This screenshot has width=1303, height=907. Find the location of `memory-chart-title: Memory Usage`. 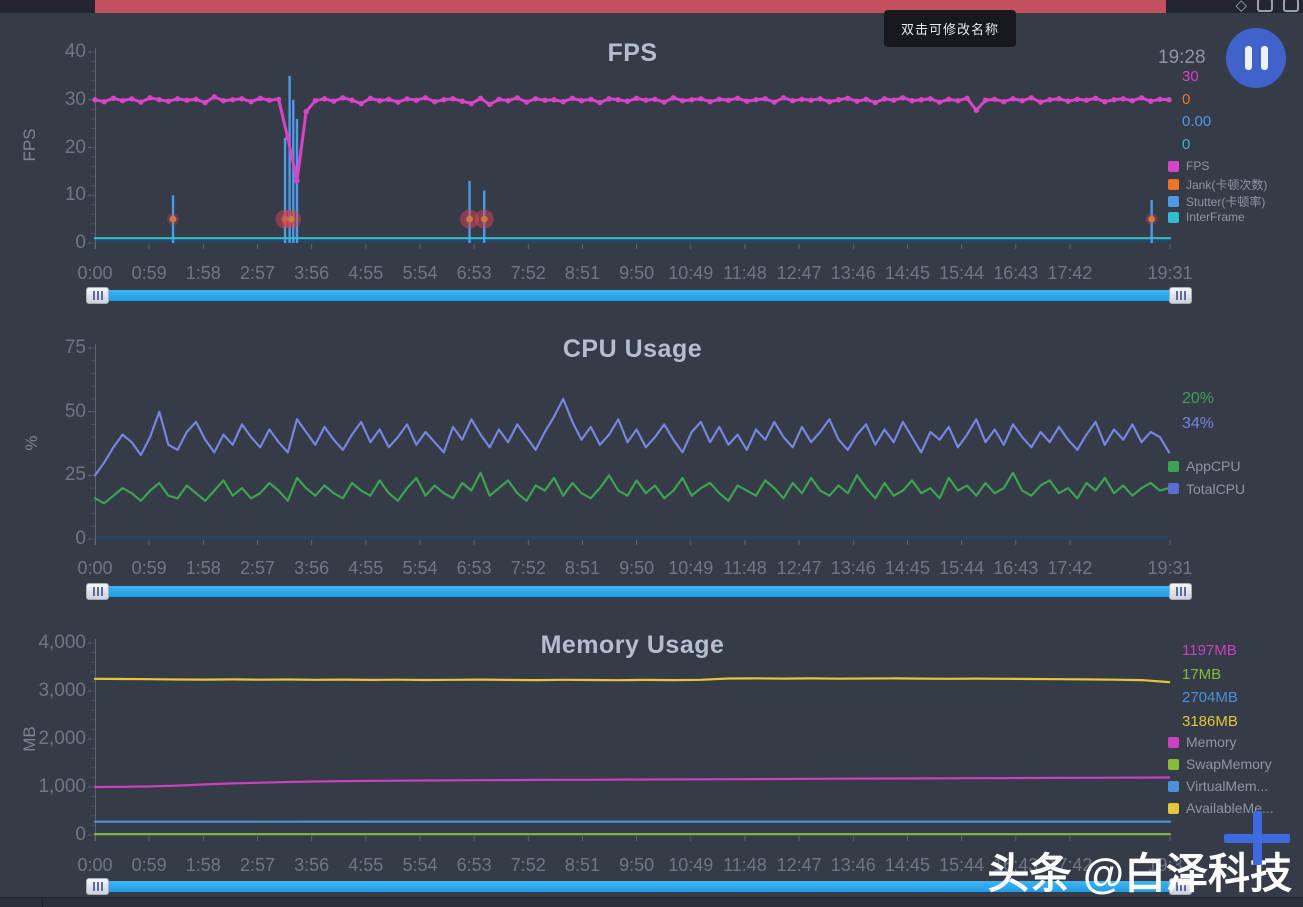

memory-chart-title: Memory Usage is located at coordinates (632, 644).